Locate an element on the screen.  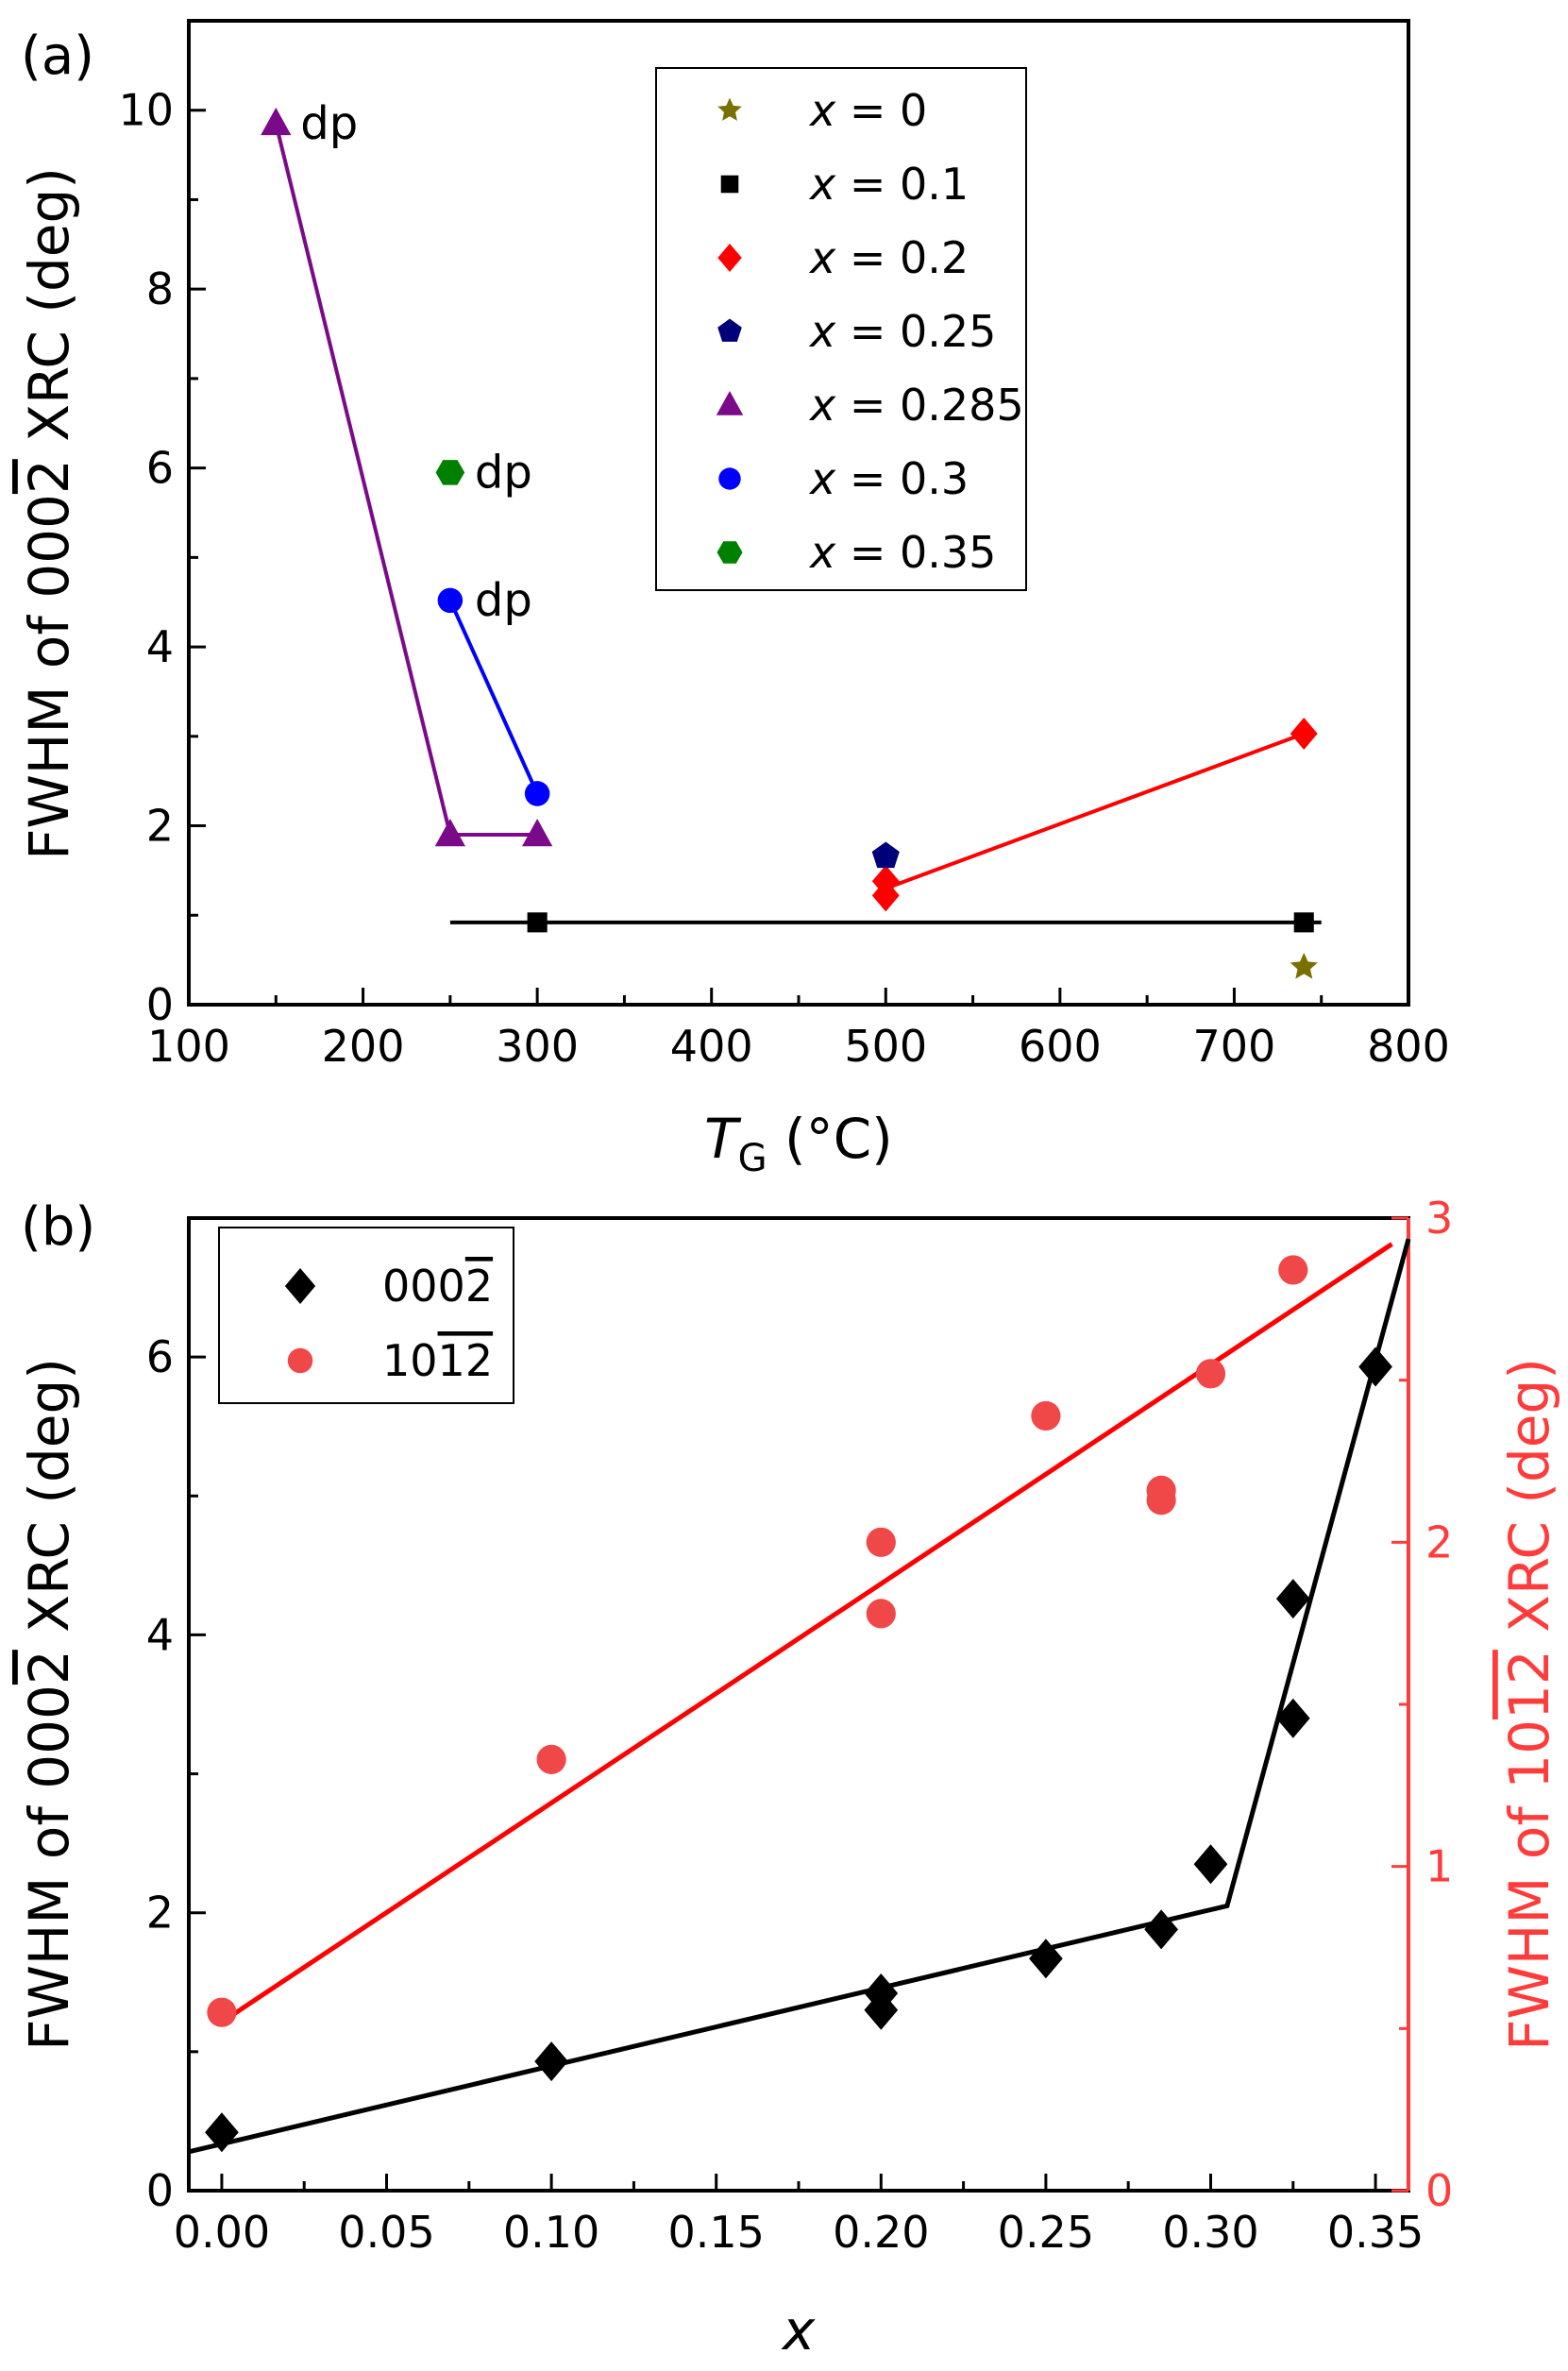
panel-b-x-tick-label: 0.05 is located at coordinates (386, 2232).